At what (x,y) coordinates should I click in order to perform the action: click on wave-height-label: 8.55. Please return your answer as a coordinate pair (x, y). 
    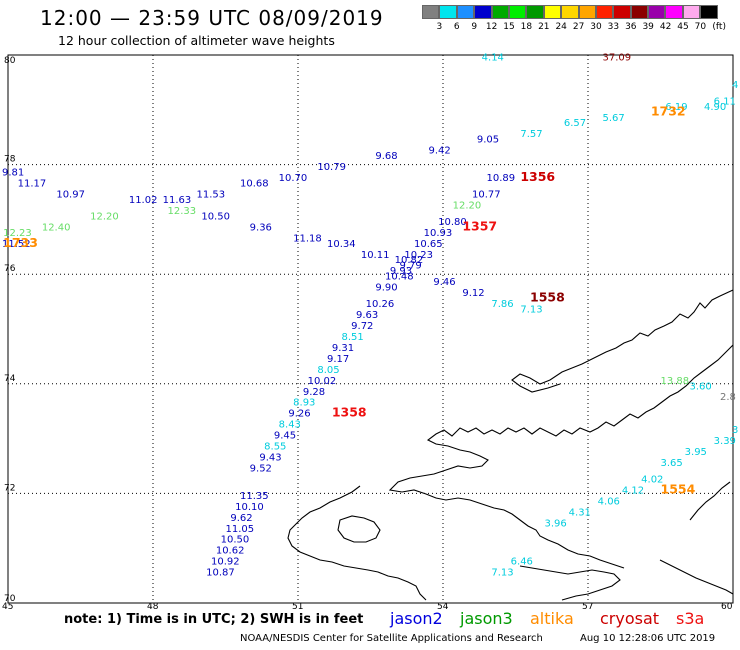
    Looking at the image, I should click on (275, 447).